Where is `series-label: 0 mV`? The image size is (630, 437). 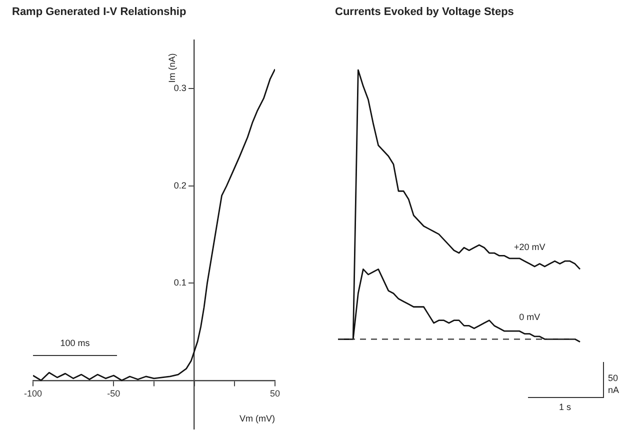
series-label: 0 mV is located at coordinates (529, 317).